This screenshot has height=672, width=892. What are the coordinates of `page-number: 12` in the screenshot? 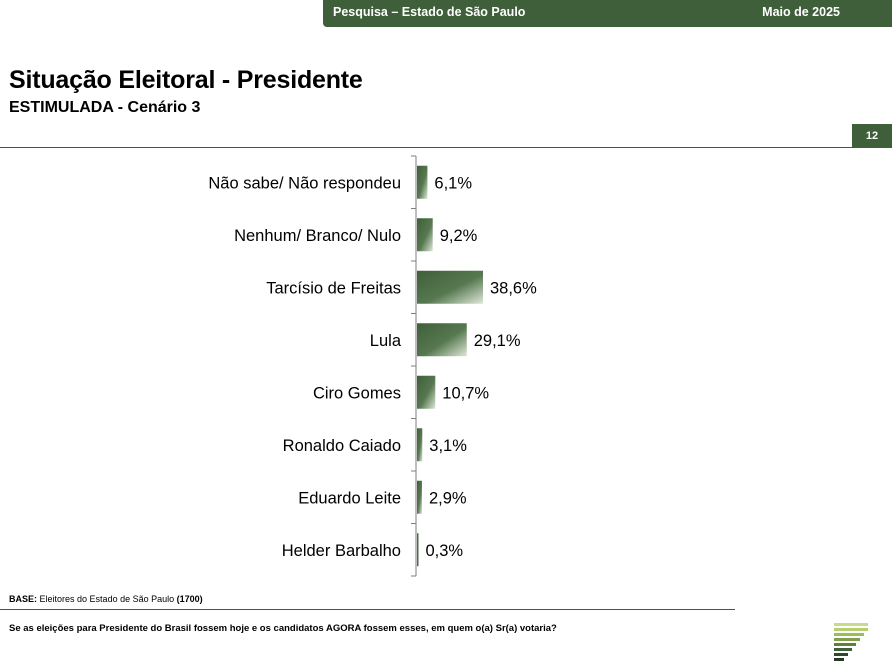 It's located at (872, 136).